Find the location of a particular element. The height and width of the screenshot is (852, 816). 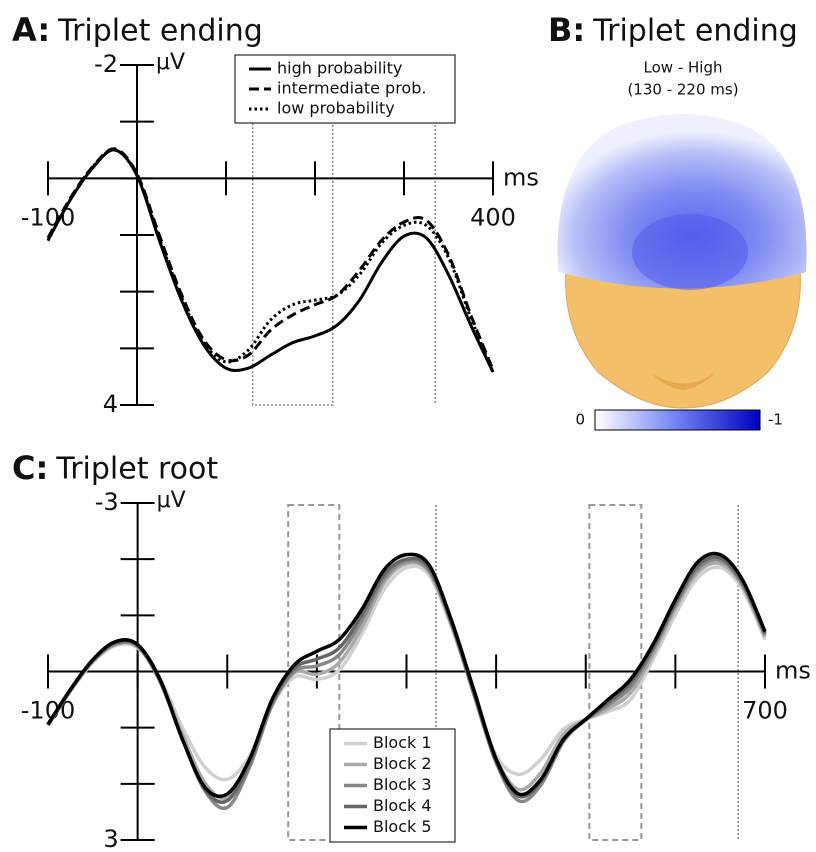

colorbar-tick-label: 0 is located at coordinates (580, 420).